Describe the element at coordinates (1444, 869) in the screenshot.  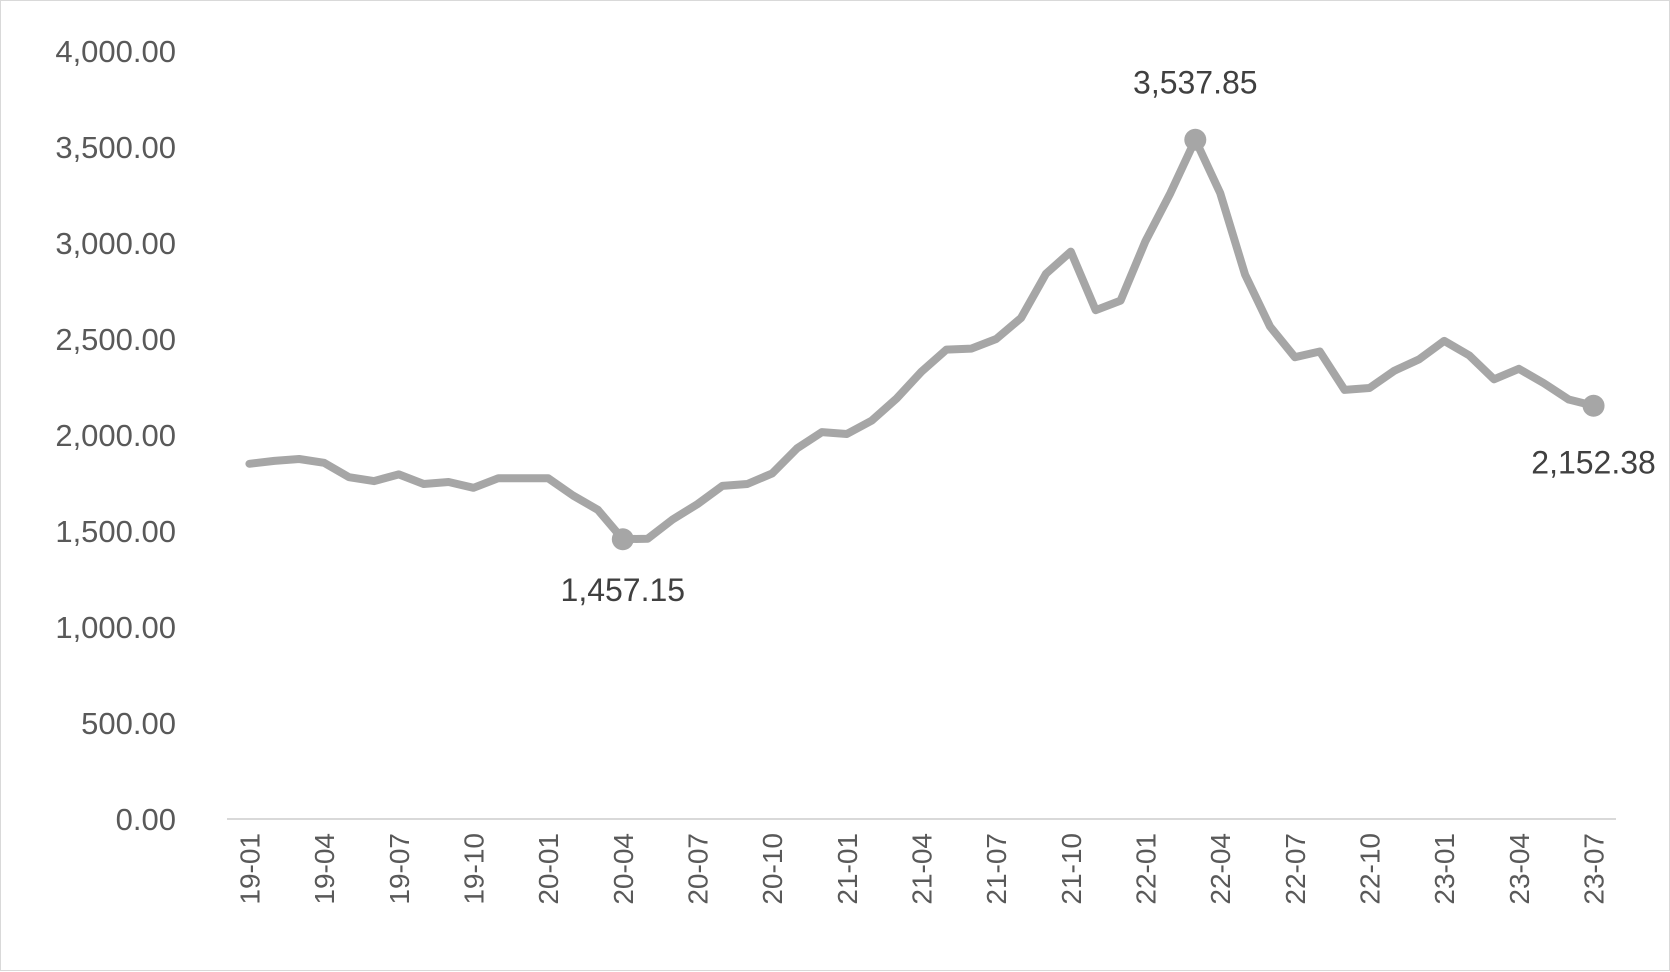
I see `x-tick-label: 23-01` at that location.